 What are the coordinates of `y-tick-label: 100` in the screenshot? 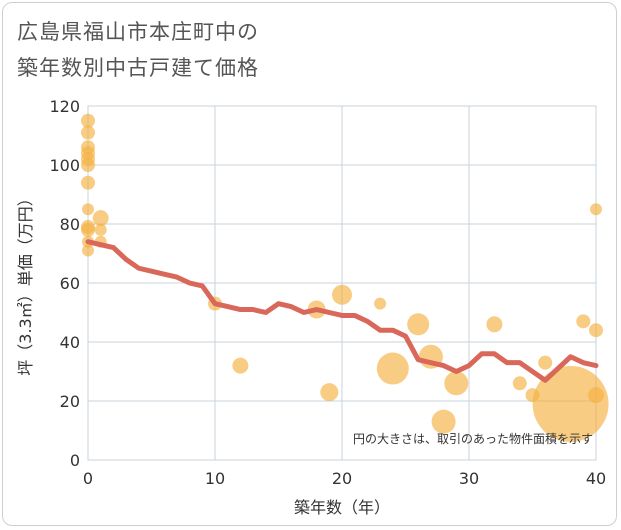 It's located at (64, 165).